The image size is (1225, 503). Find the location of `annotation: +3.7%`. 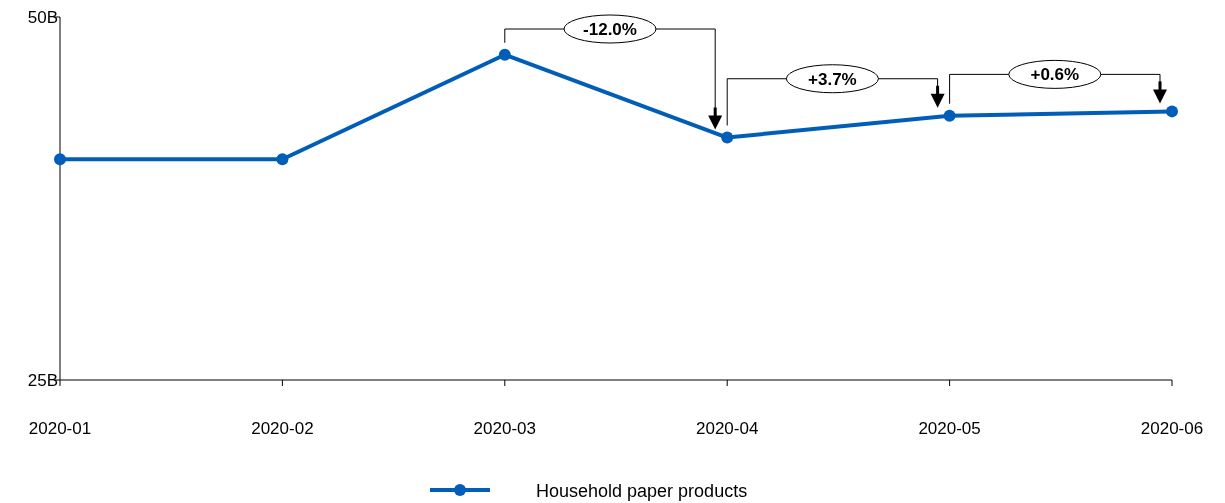

annotation: +3.7% is located at coordinates (832, 79).